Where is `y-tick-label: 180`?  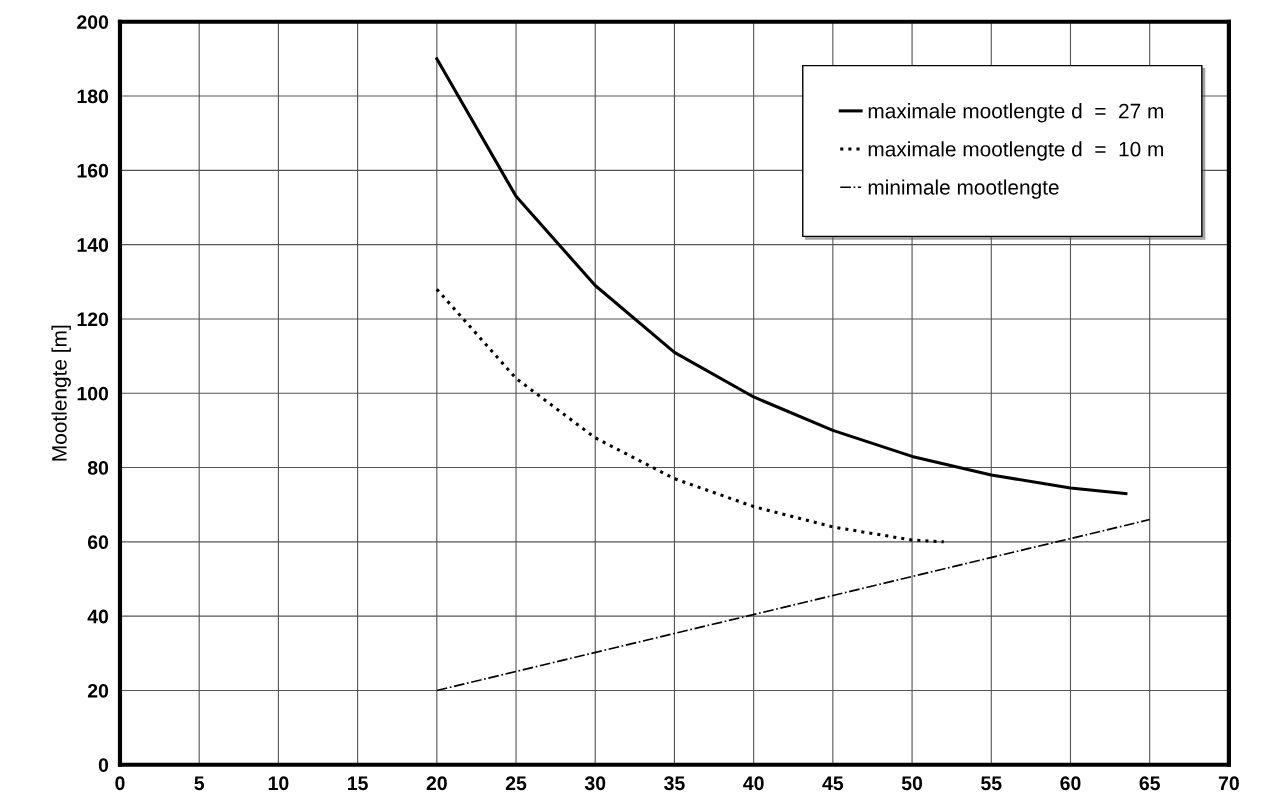
y-tick-label: 180 is located at coordinates (93, 96).